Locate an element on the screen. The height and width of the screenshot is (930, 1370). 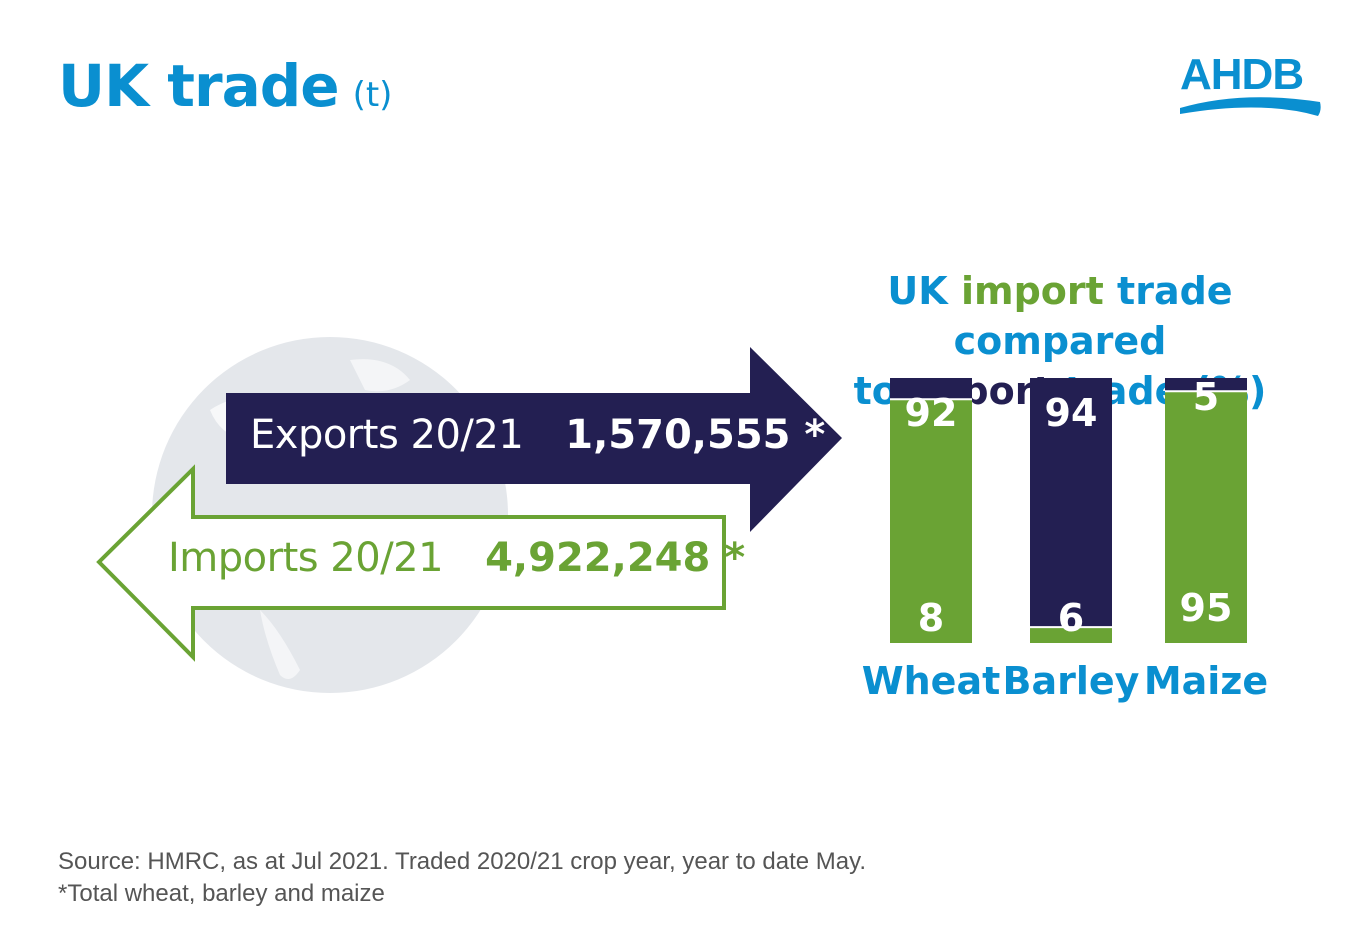
import-arrow is located at coordinates (411, 563).